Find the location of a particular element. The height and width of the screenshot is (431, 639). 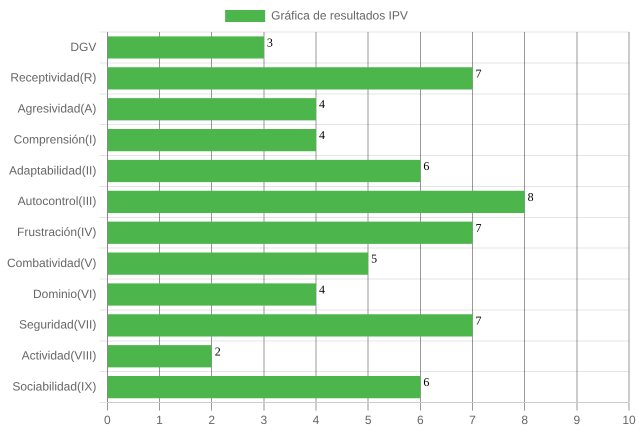

x-tick-label: 7 is located at coordinates (472, 420).